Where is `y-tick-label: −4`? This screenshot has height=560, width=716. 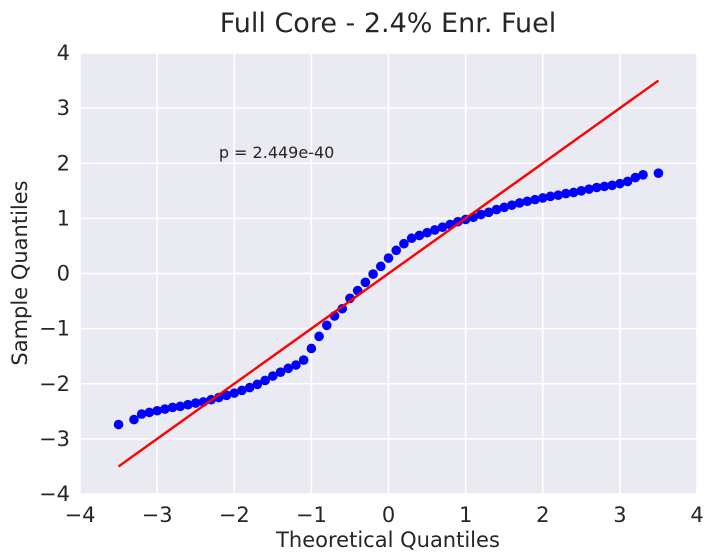
y-tick-label: −4 is located at coordinates (54, 494).